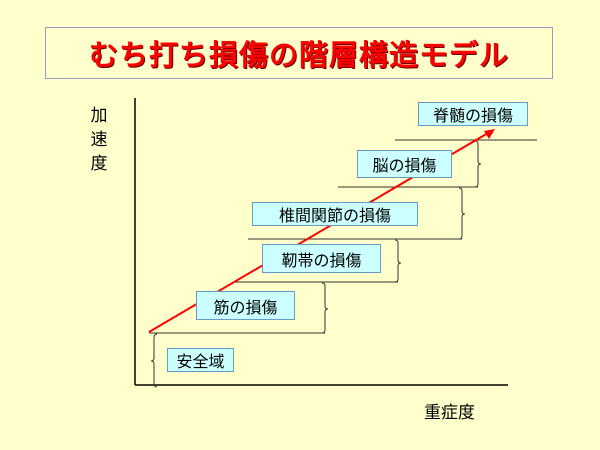  Describe the element at coordinates (99, 140) in the screenshot. I see `y-axis-label: 加速度` at that location.